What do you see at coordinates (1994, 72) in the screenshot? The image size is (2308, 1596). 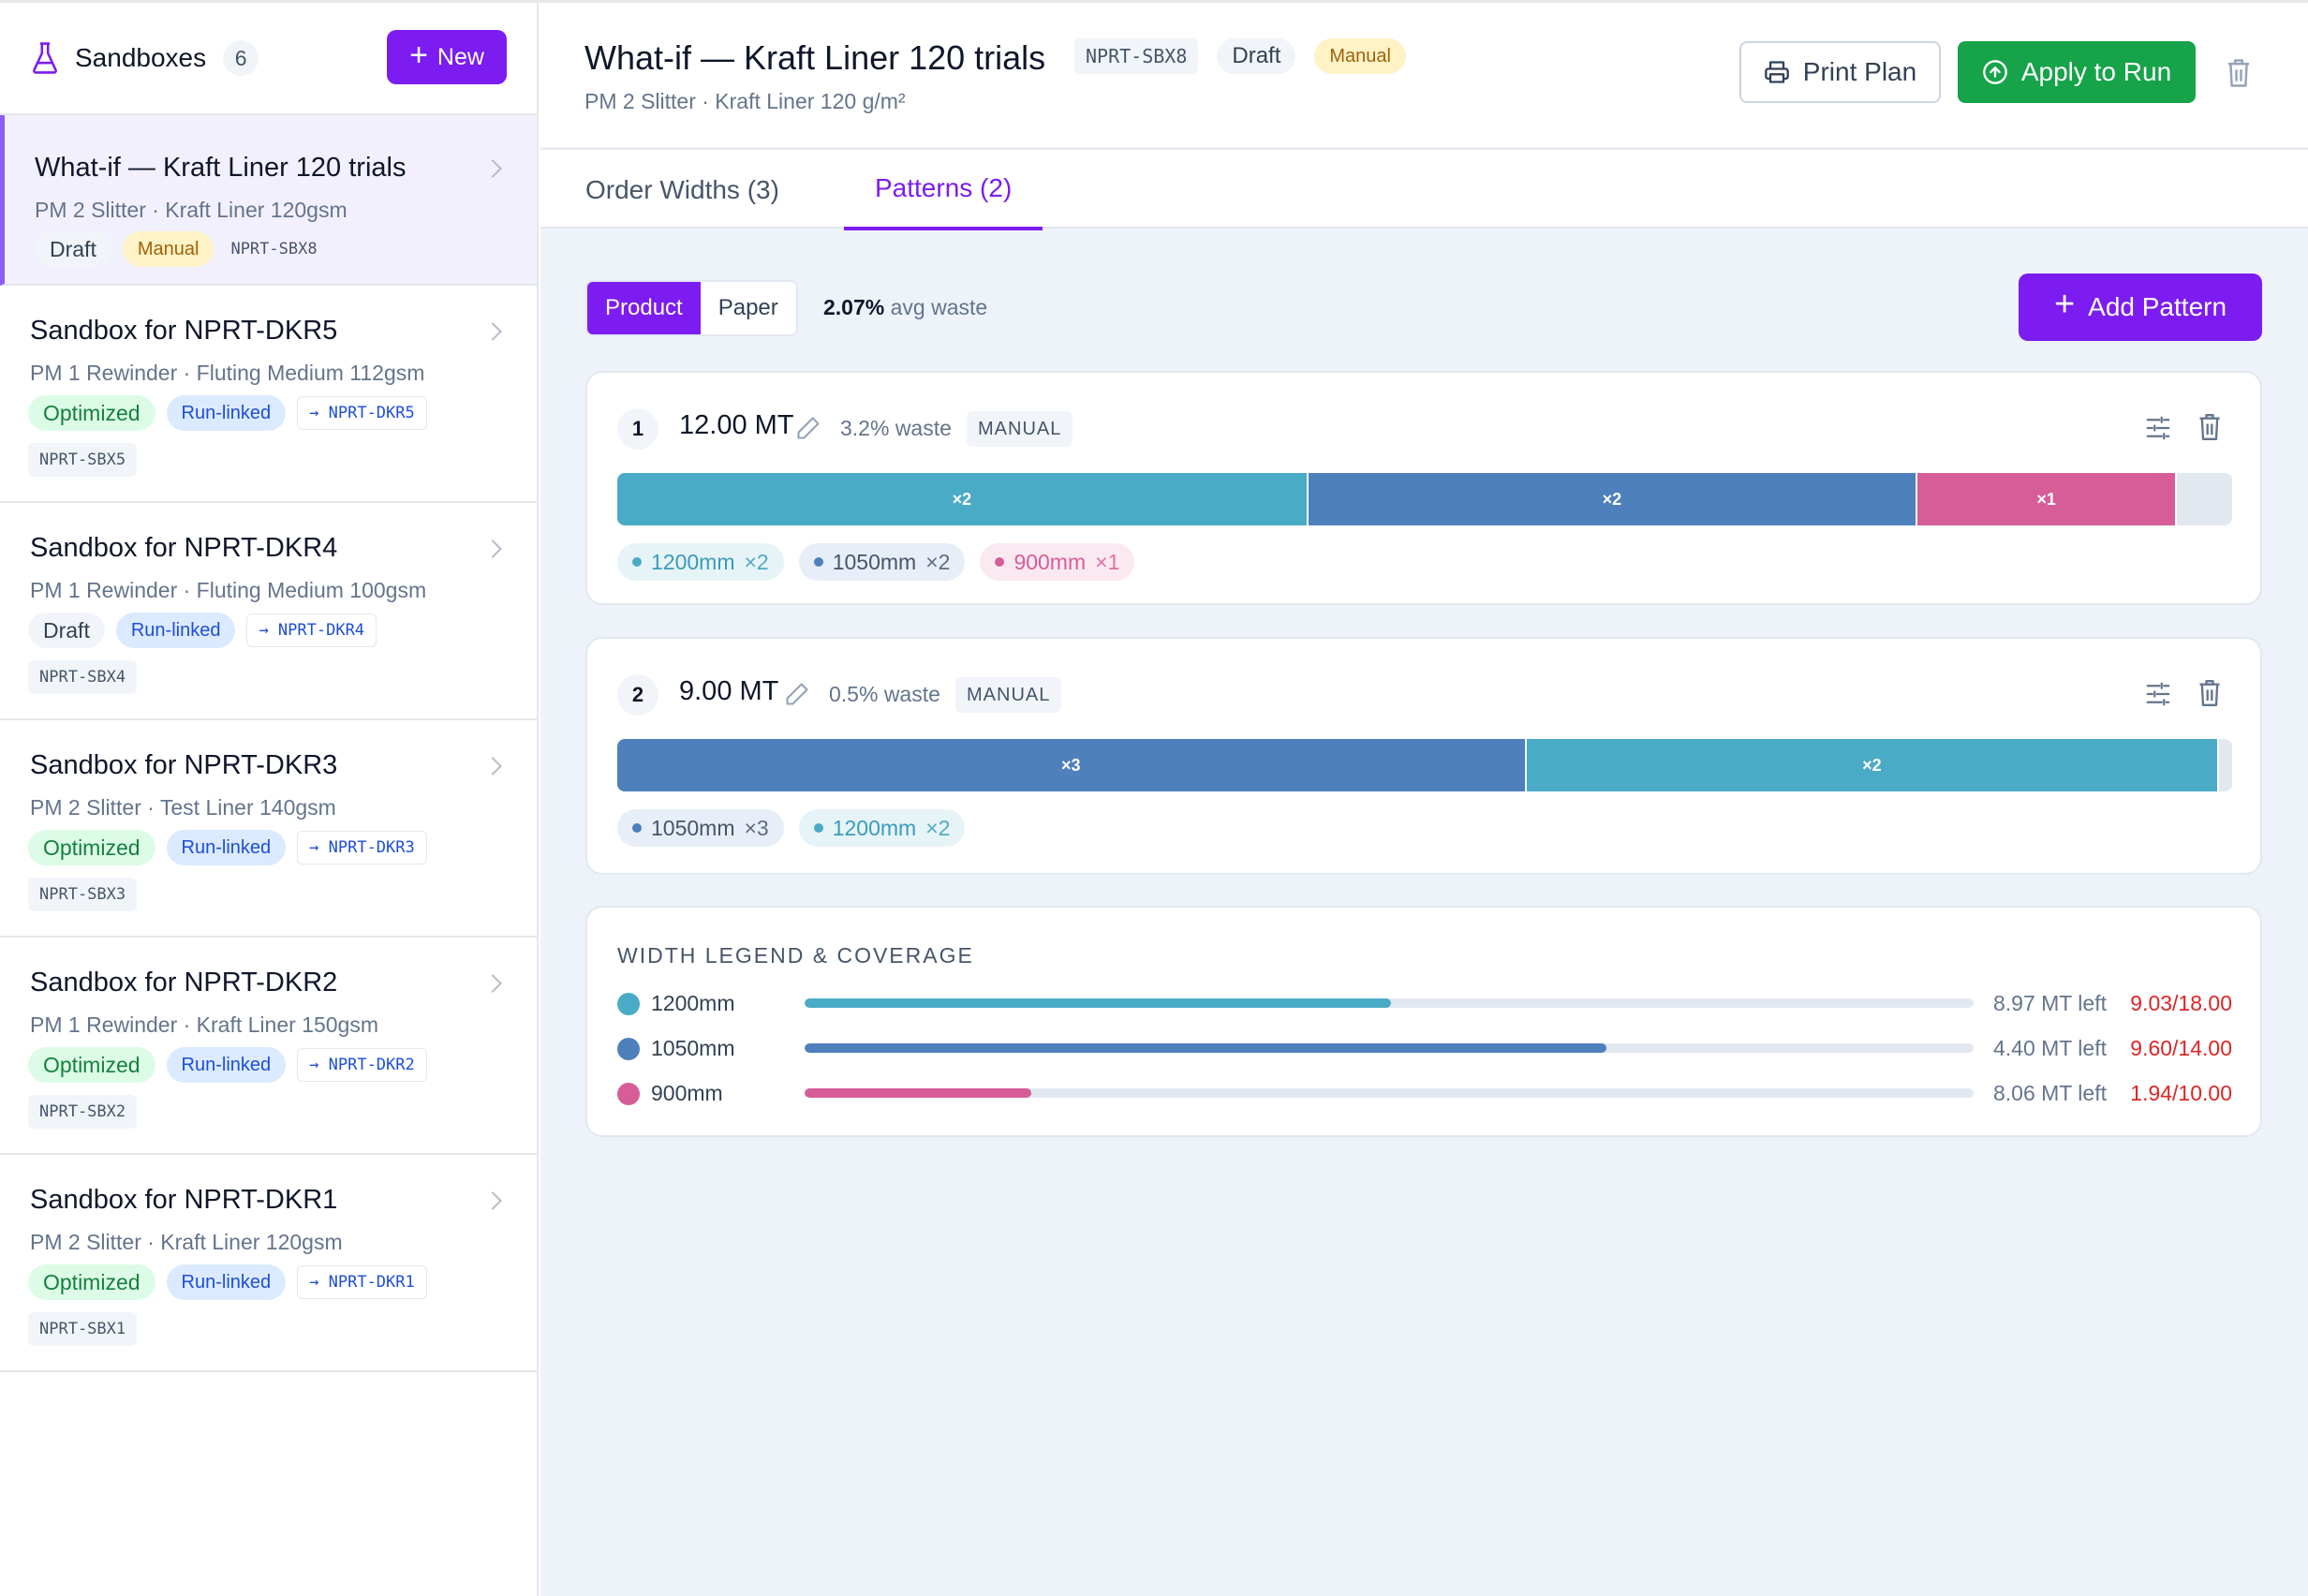 I see `arrow-up-circle-icon` at bounding box center [1994, 72].